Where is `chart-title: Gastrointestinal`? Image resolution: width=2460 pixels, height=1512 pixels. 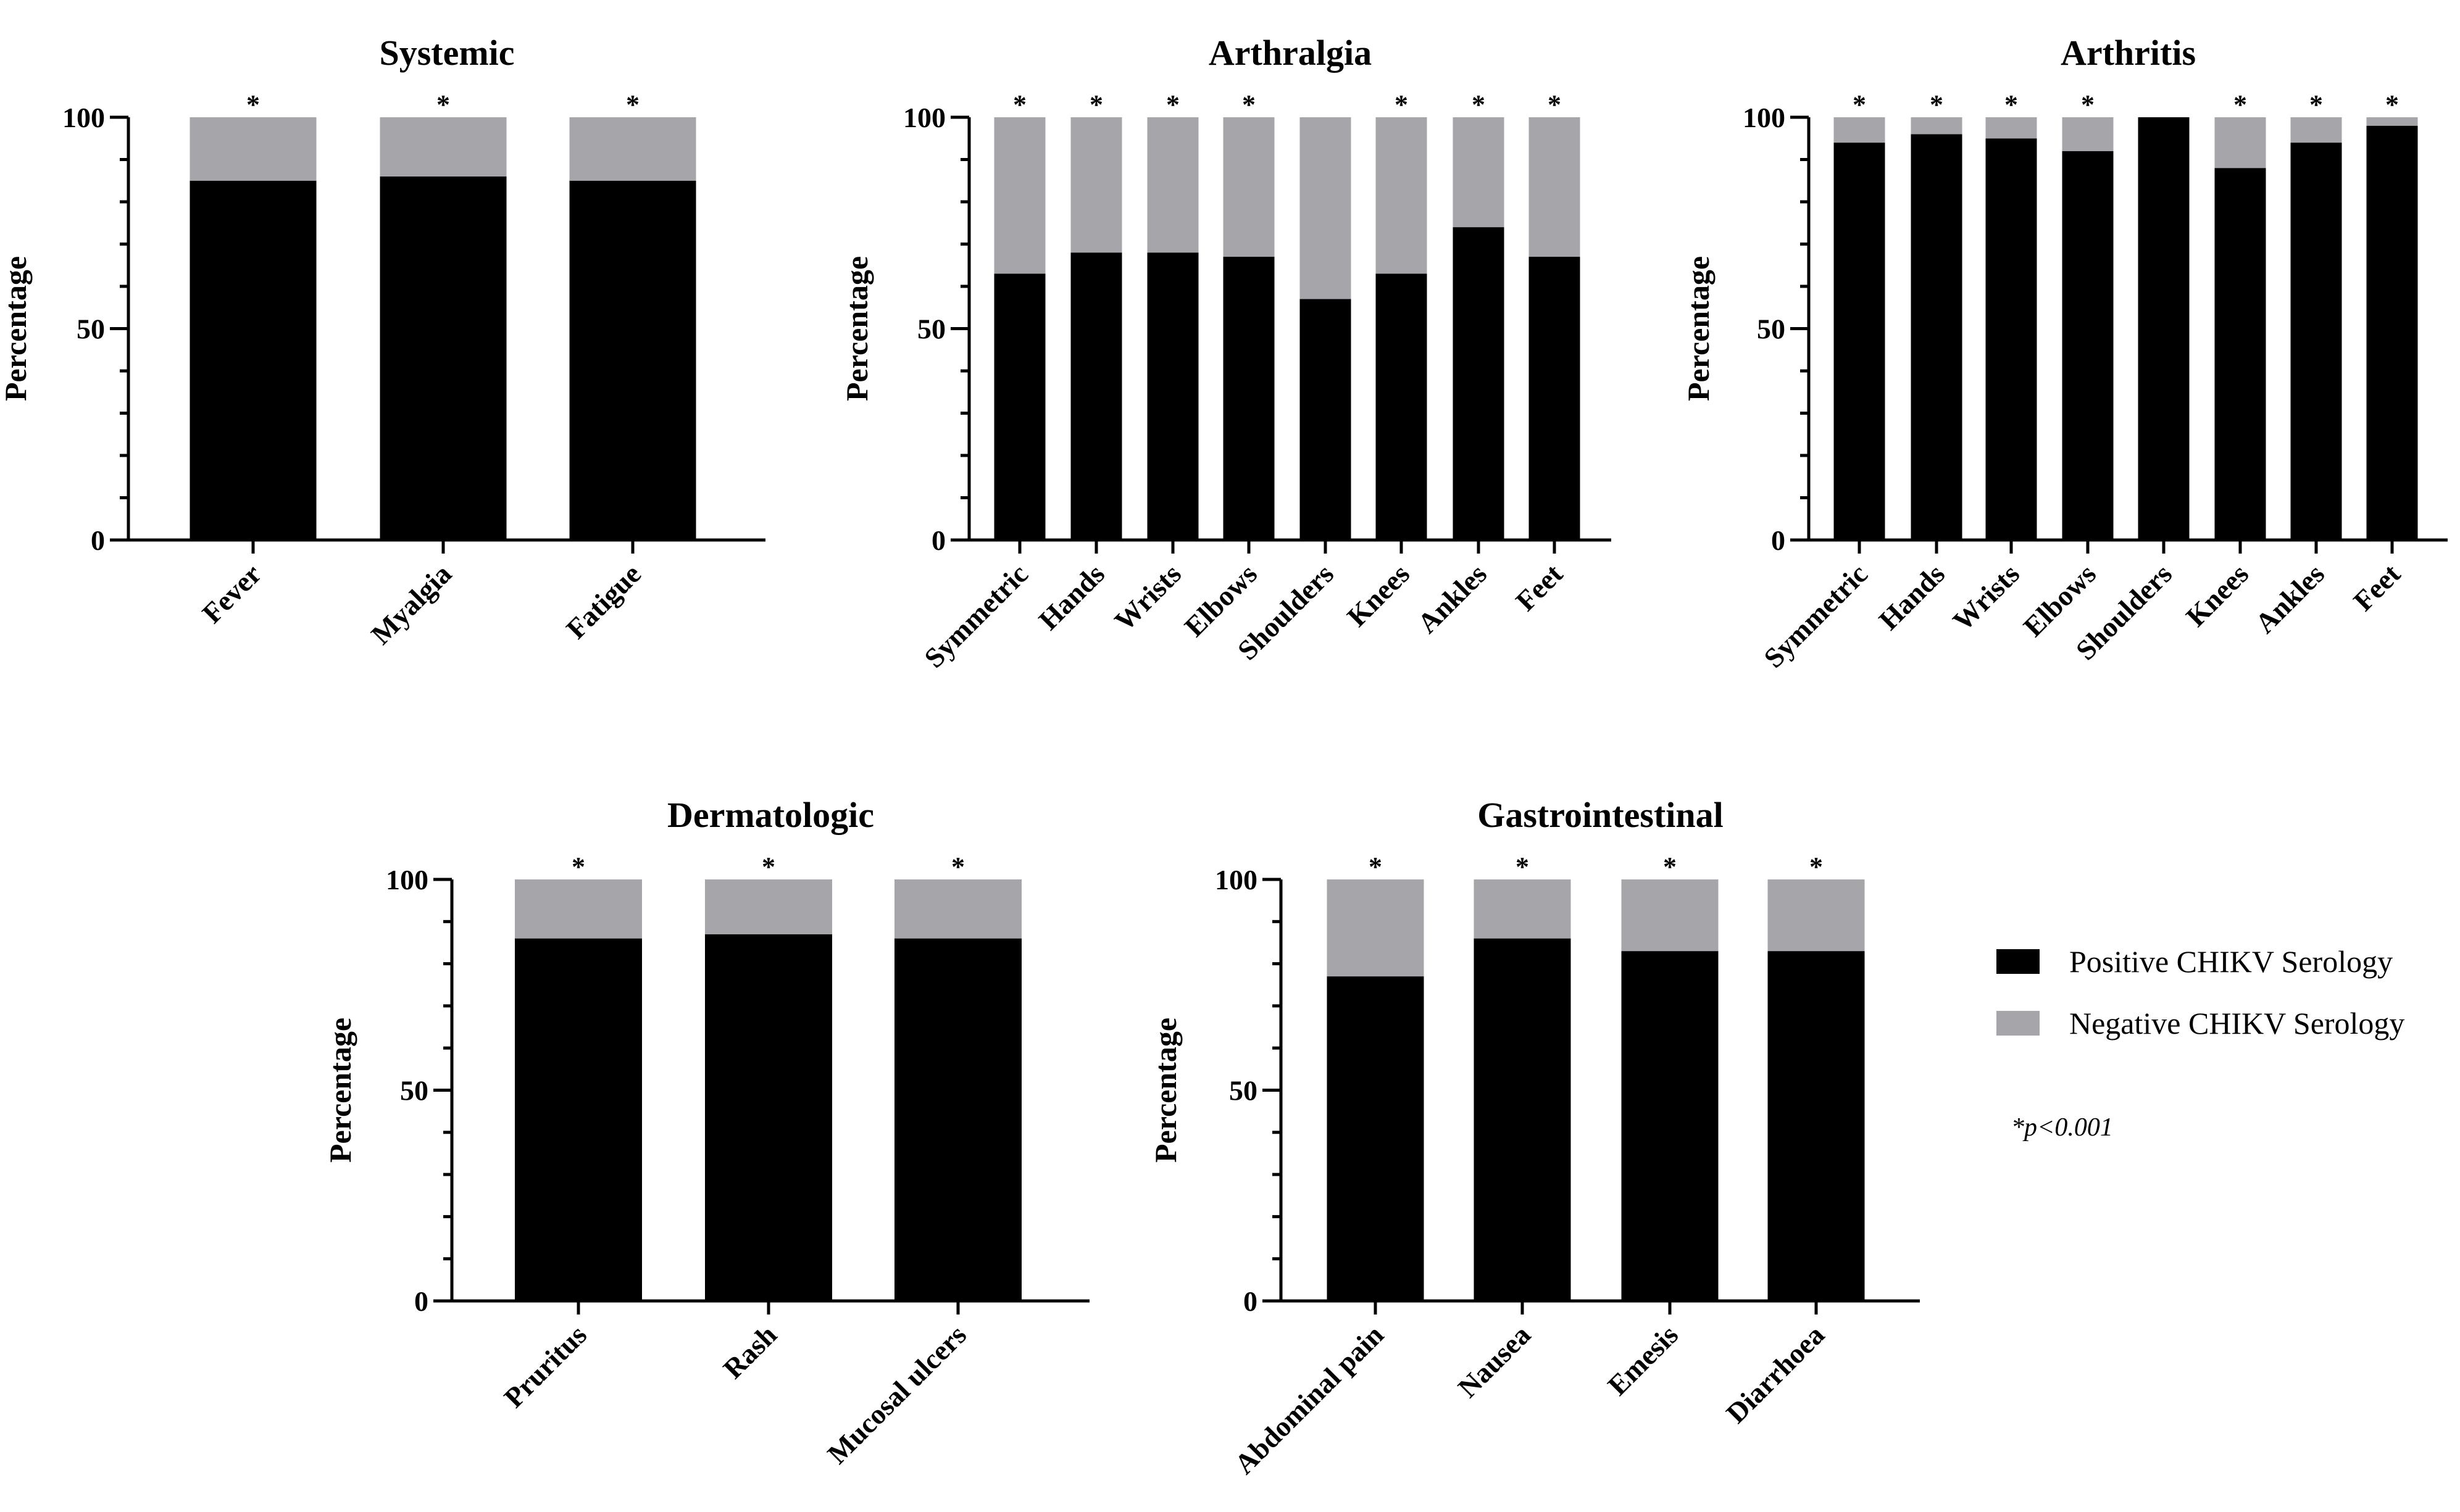
chart-title: Gastrointestinal is located at coordinates (1600, 815).